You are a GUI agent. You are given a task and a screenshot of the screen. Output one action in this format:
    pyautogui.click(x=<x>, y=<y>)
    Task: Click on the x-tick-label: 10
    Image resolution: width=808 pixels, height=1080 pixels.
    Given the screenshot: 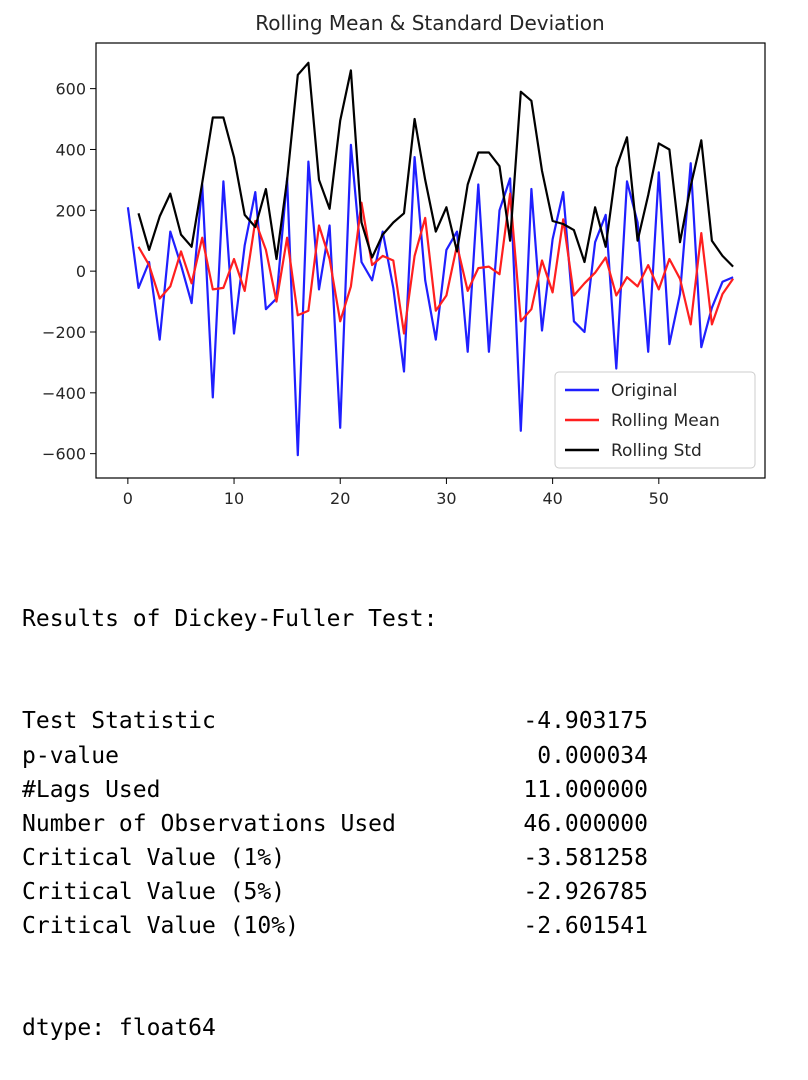 What is the action you would take?
    pyautogui.click(x=234, y=498)
    